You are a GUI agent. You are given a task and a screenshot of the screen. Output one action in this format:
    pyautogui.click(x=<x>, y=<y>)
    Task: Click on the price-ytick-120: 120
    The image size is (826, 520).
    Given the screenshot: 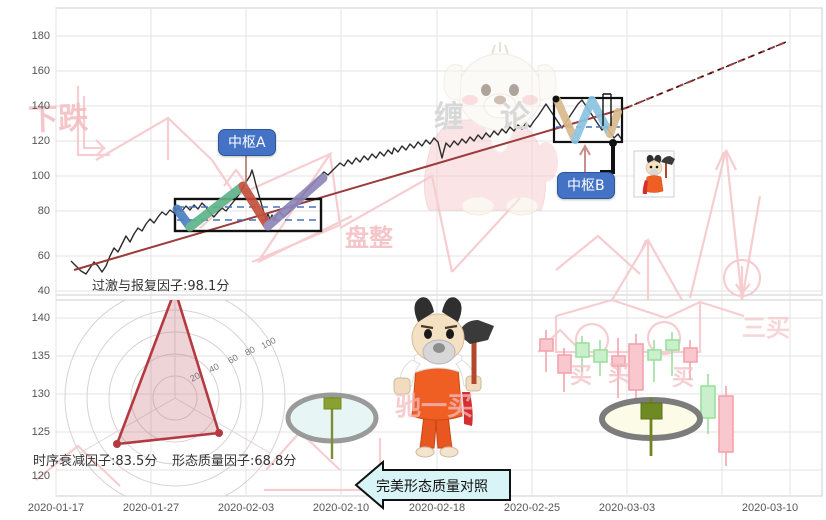 What is the action you would take?
    pyautogui.click(x=40, y=141)
    